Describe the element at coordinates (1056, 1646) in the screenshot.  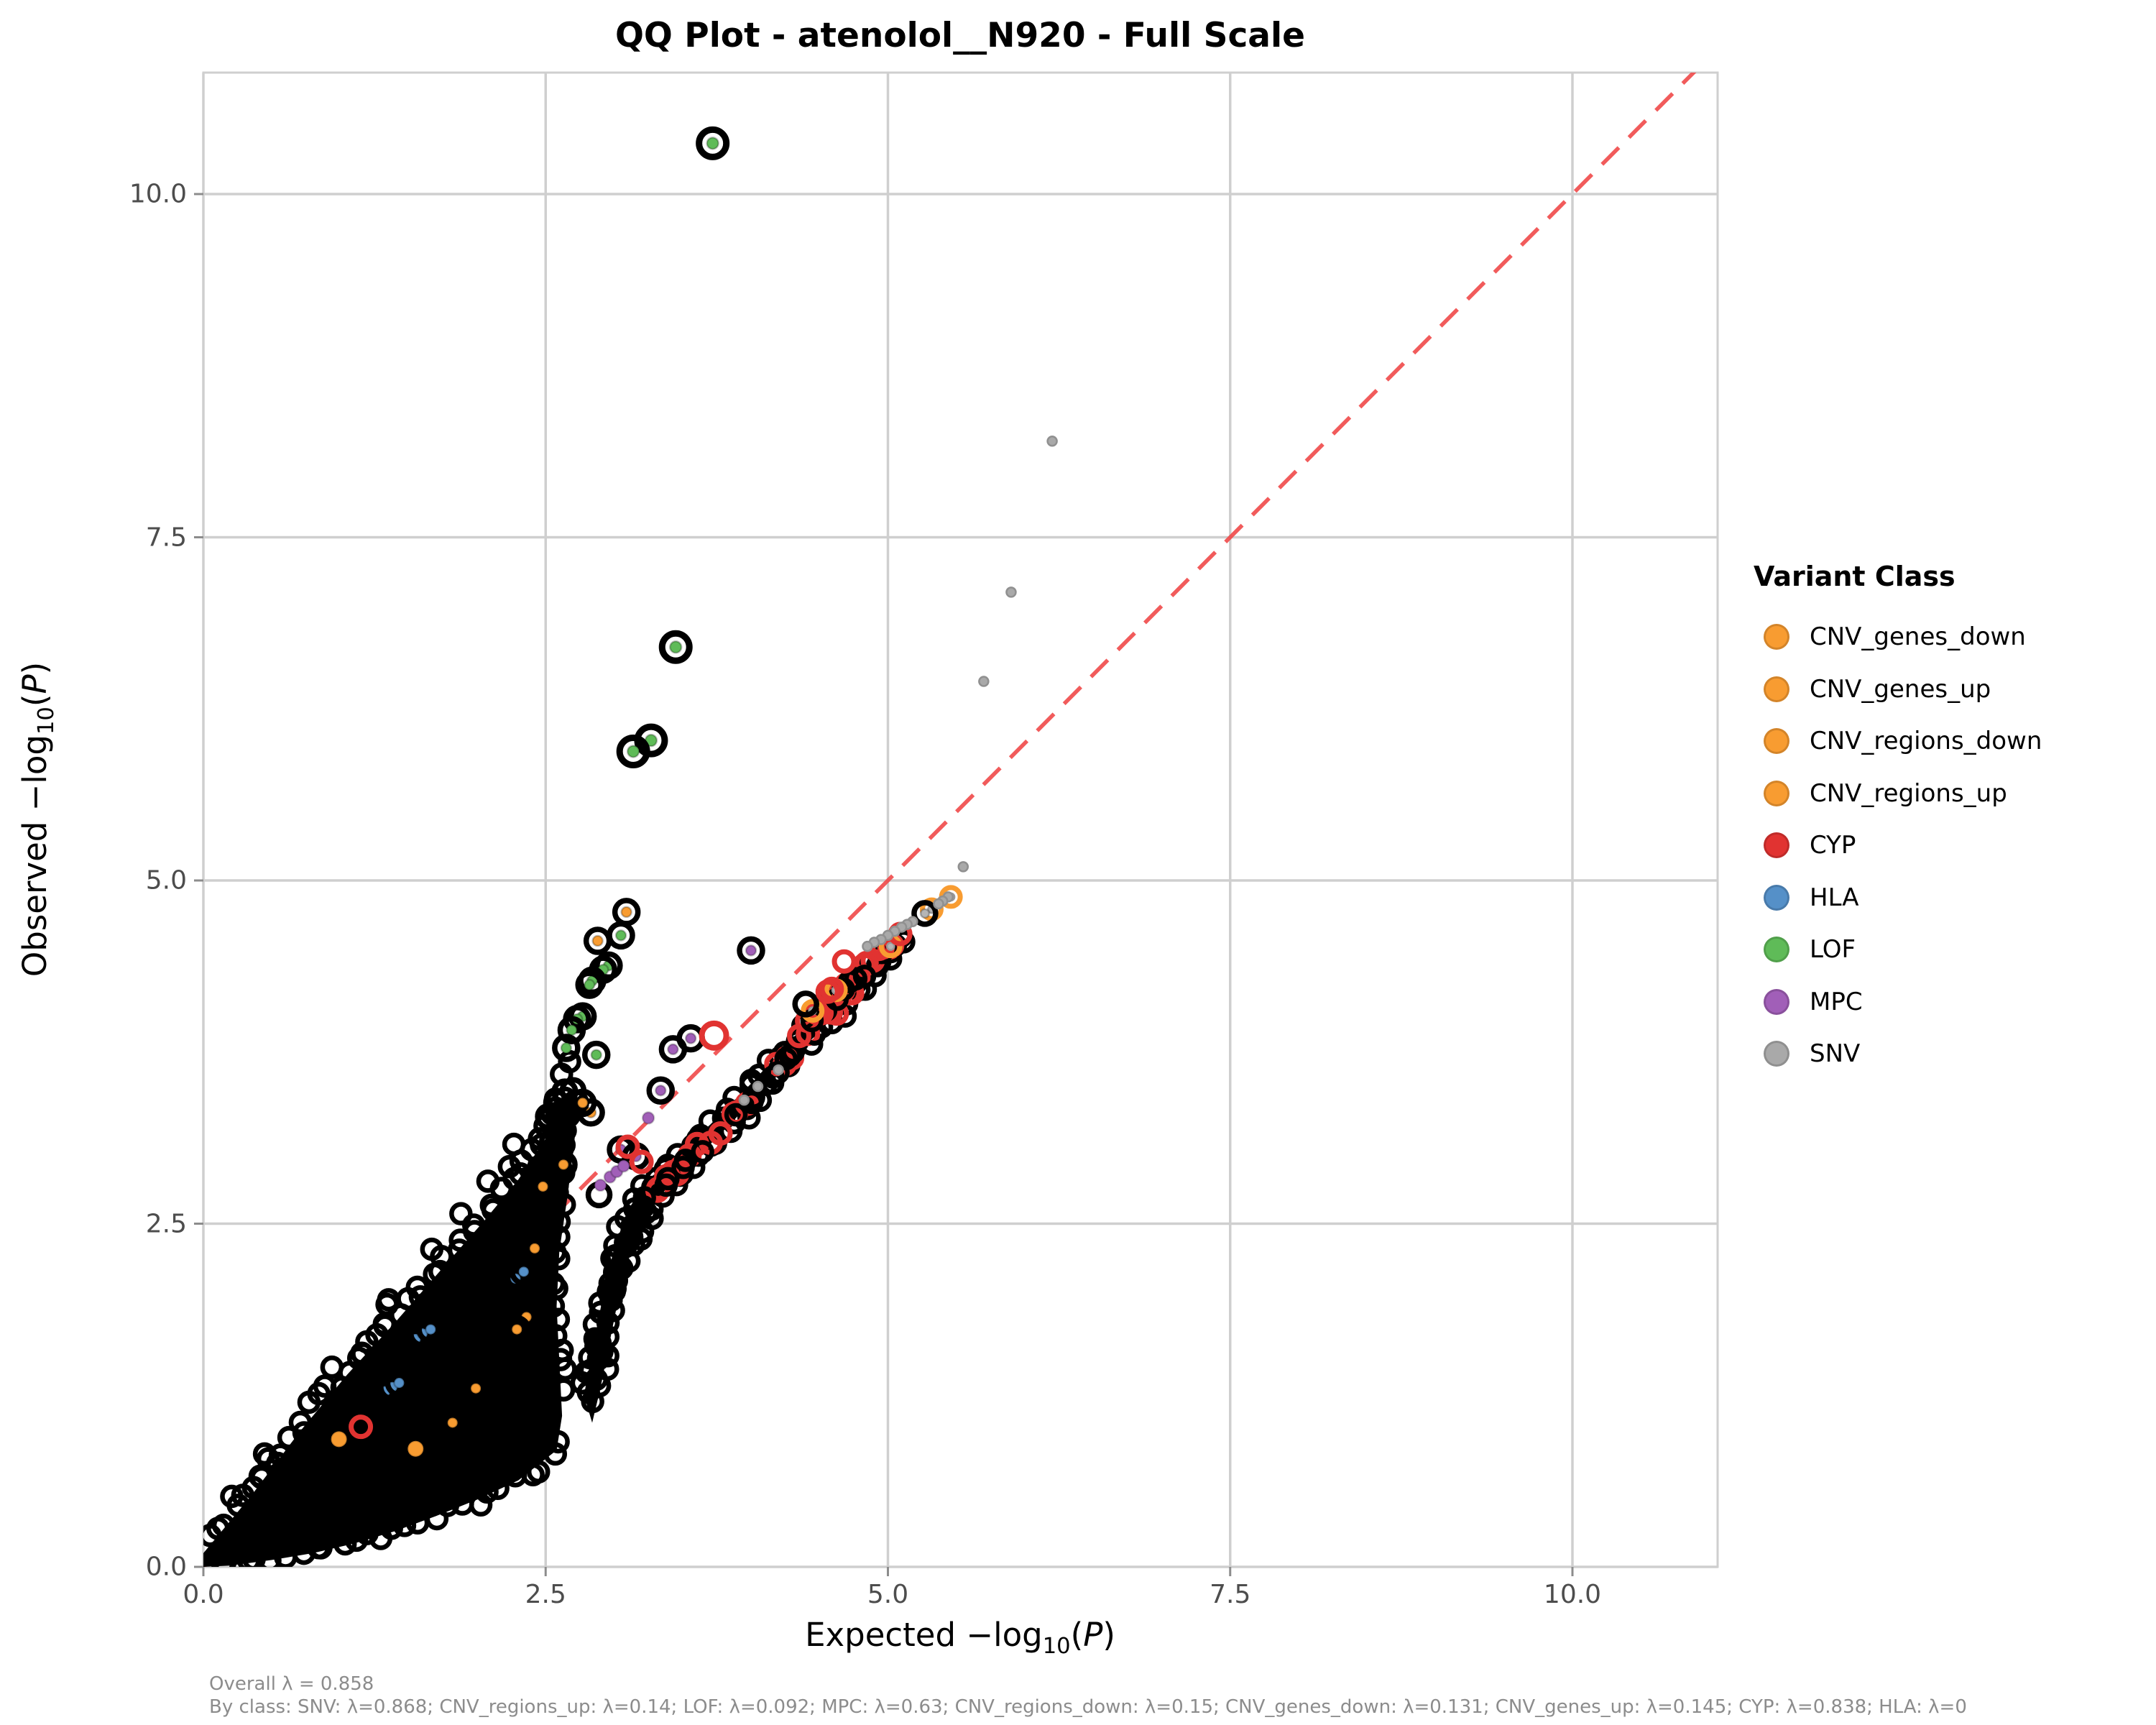
I see `x-axis-log-sub: 10` at that location.